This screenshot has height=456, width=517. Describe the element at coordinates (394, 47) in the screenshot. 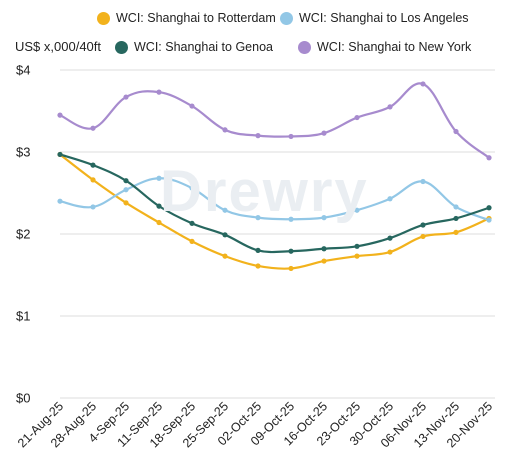

I see `legend-label: WCI: Shanghai to New York` at that location.